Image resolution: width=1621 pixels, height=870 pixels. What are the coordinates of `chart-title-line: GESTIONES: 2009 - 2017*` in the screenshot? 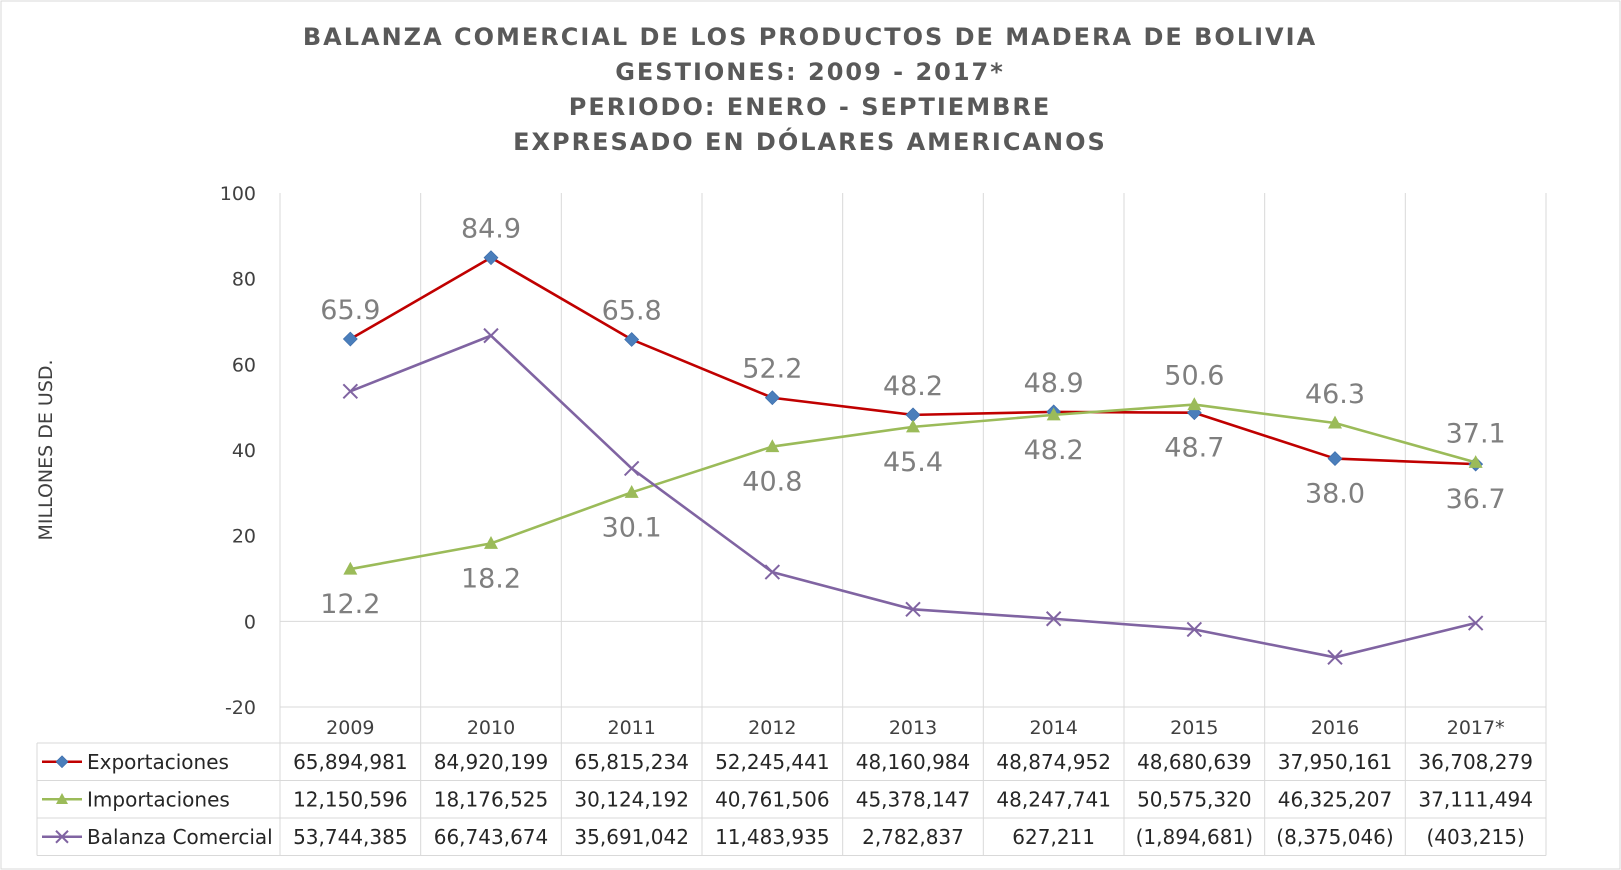 It's located at (810, 72).